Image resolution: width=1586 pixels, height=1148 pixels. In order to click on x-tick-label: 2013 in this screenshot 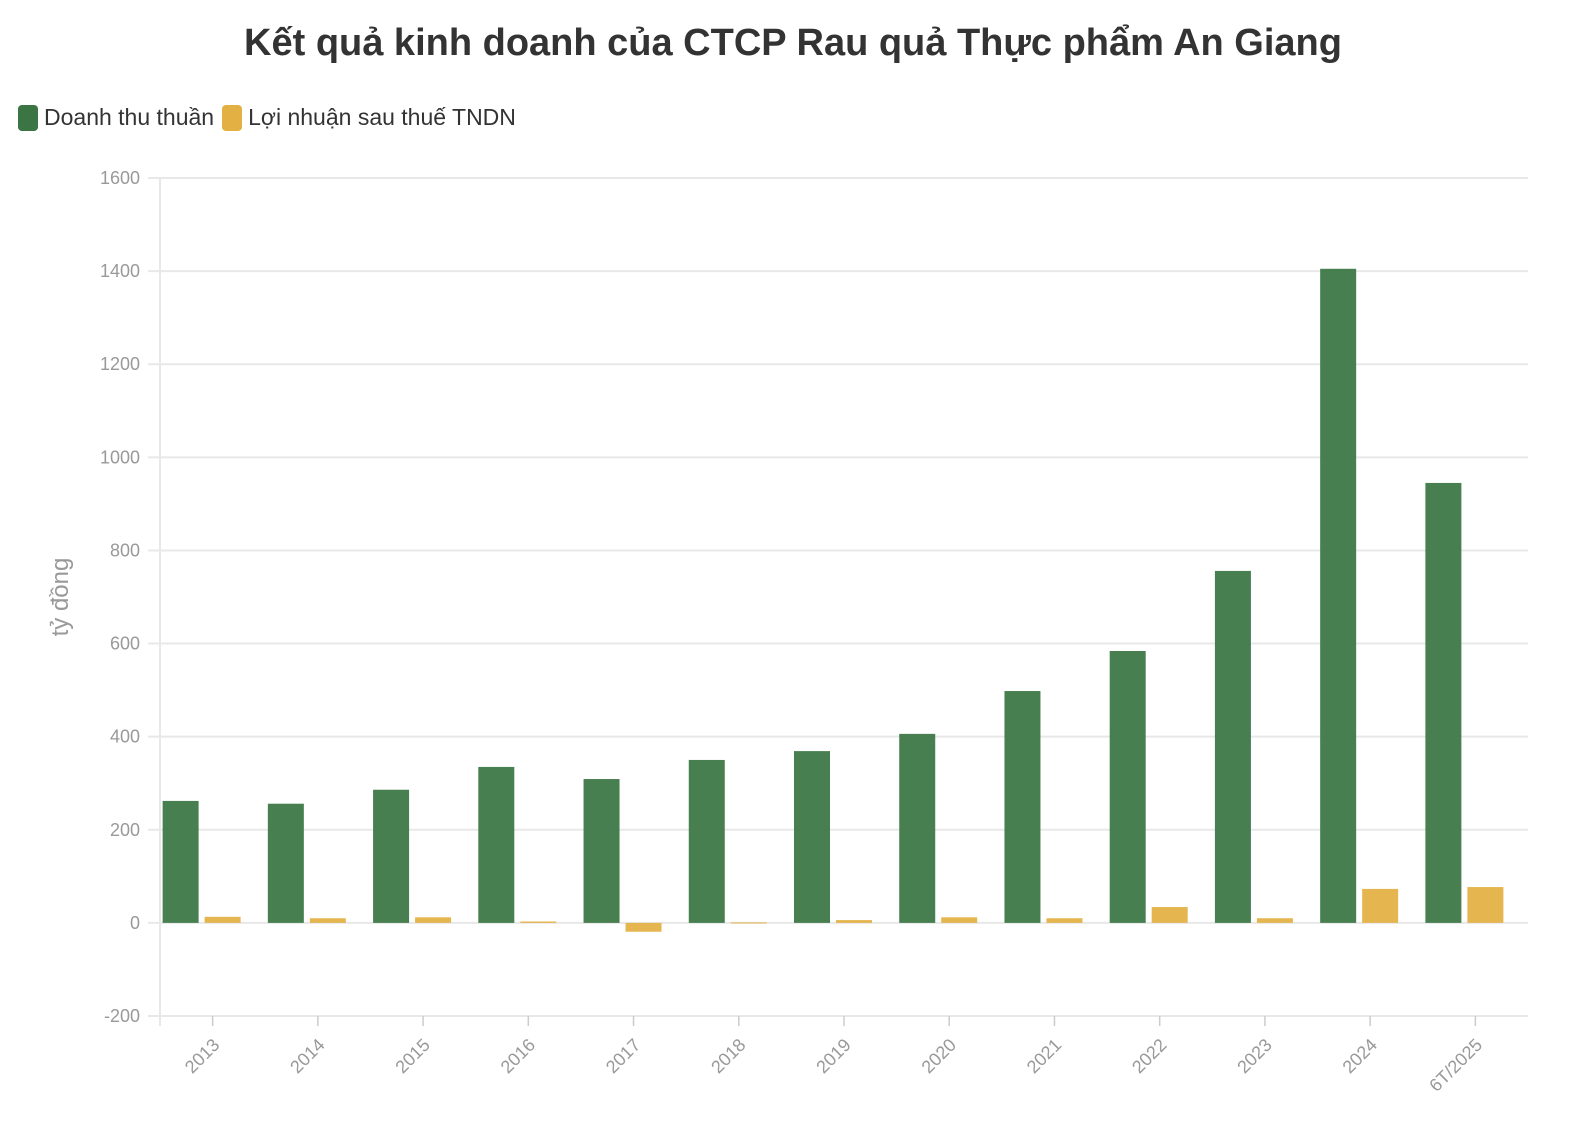, I will do `click(202, 1056)`.